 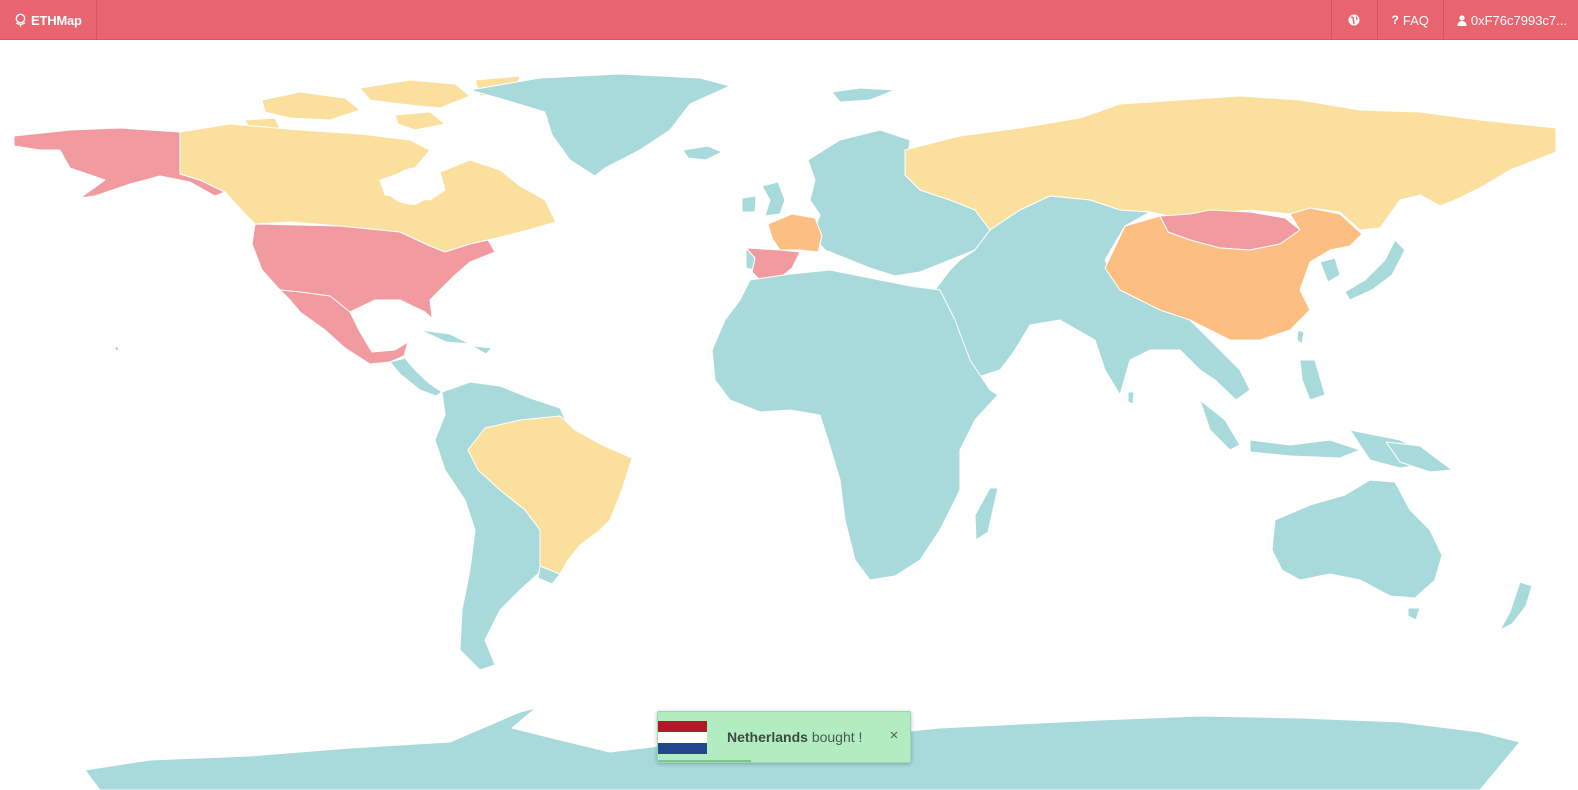 I want to click on flag-stripe-red, so click(x=682, y=726).